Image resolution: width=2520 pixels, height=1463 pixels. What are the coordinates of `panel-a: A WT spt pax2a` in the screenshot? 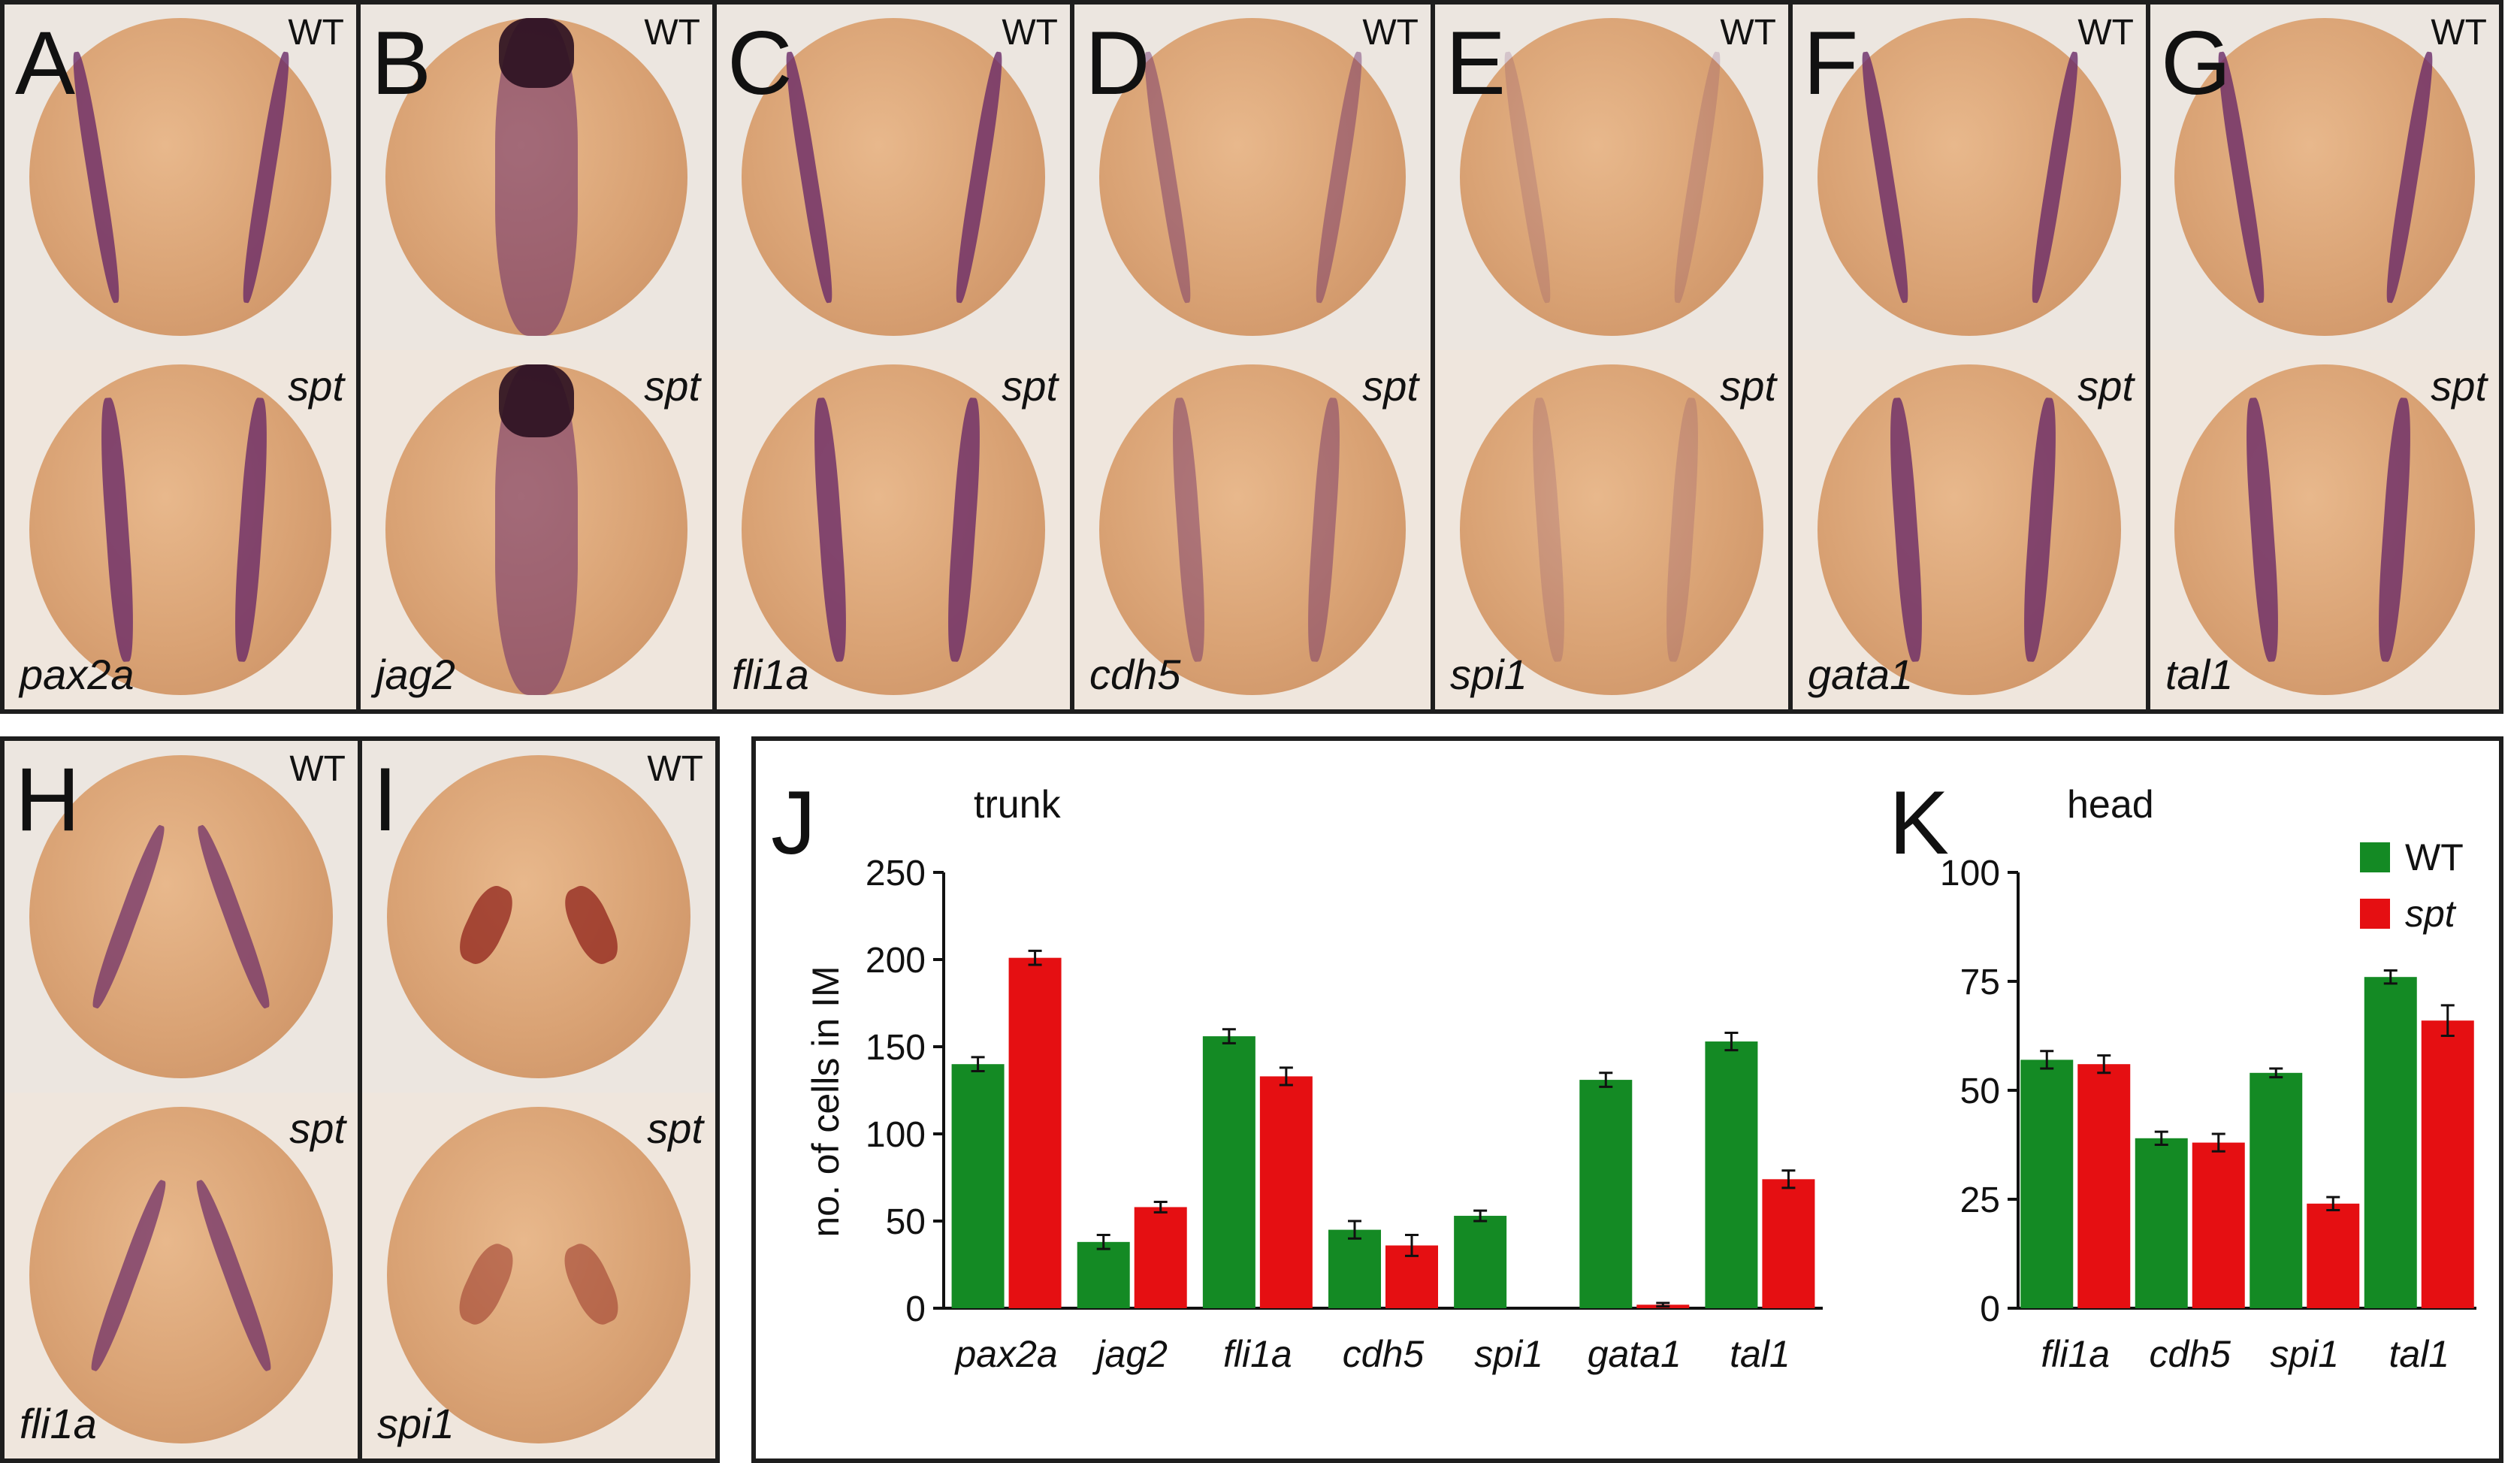 It's located at (180, 357).